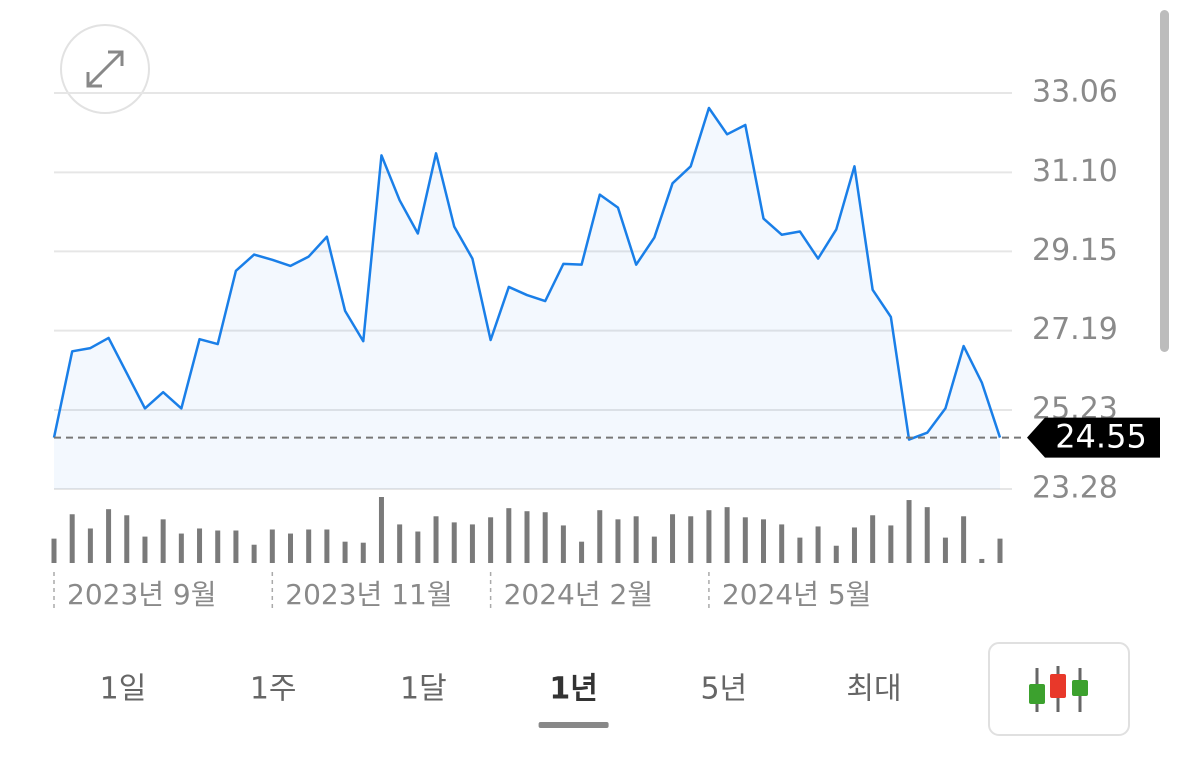 The width and height of the screenshot is (1179, 781). I want to click on range-tab: 1달, so click(423, 689).